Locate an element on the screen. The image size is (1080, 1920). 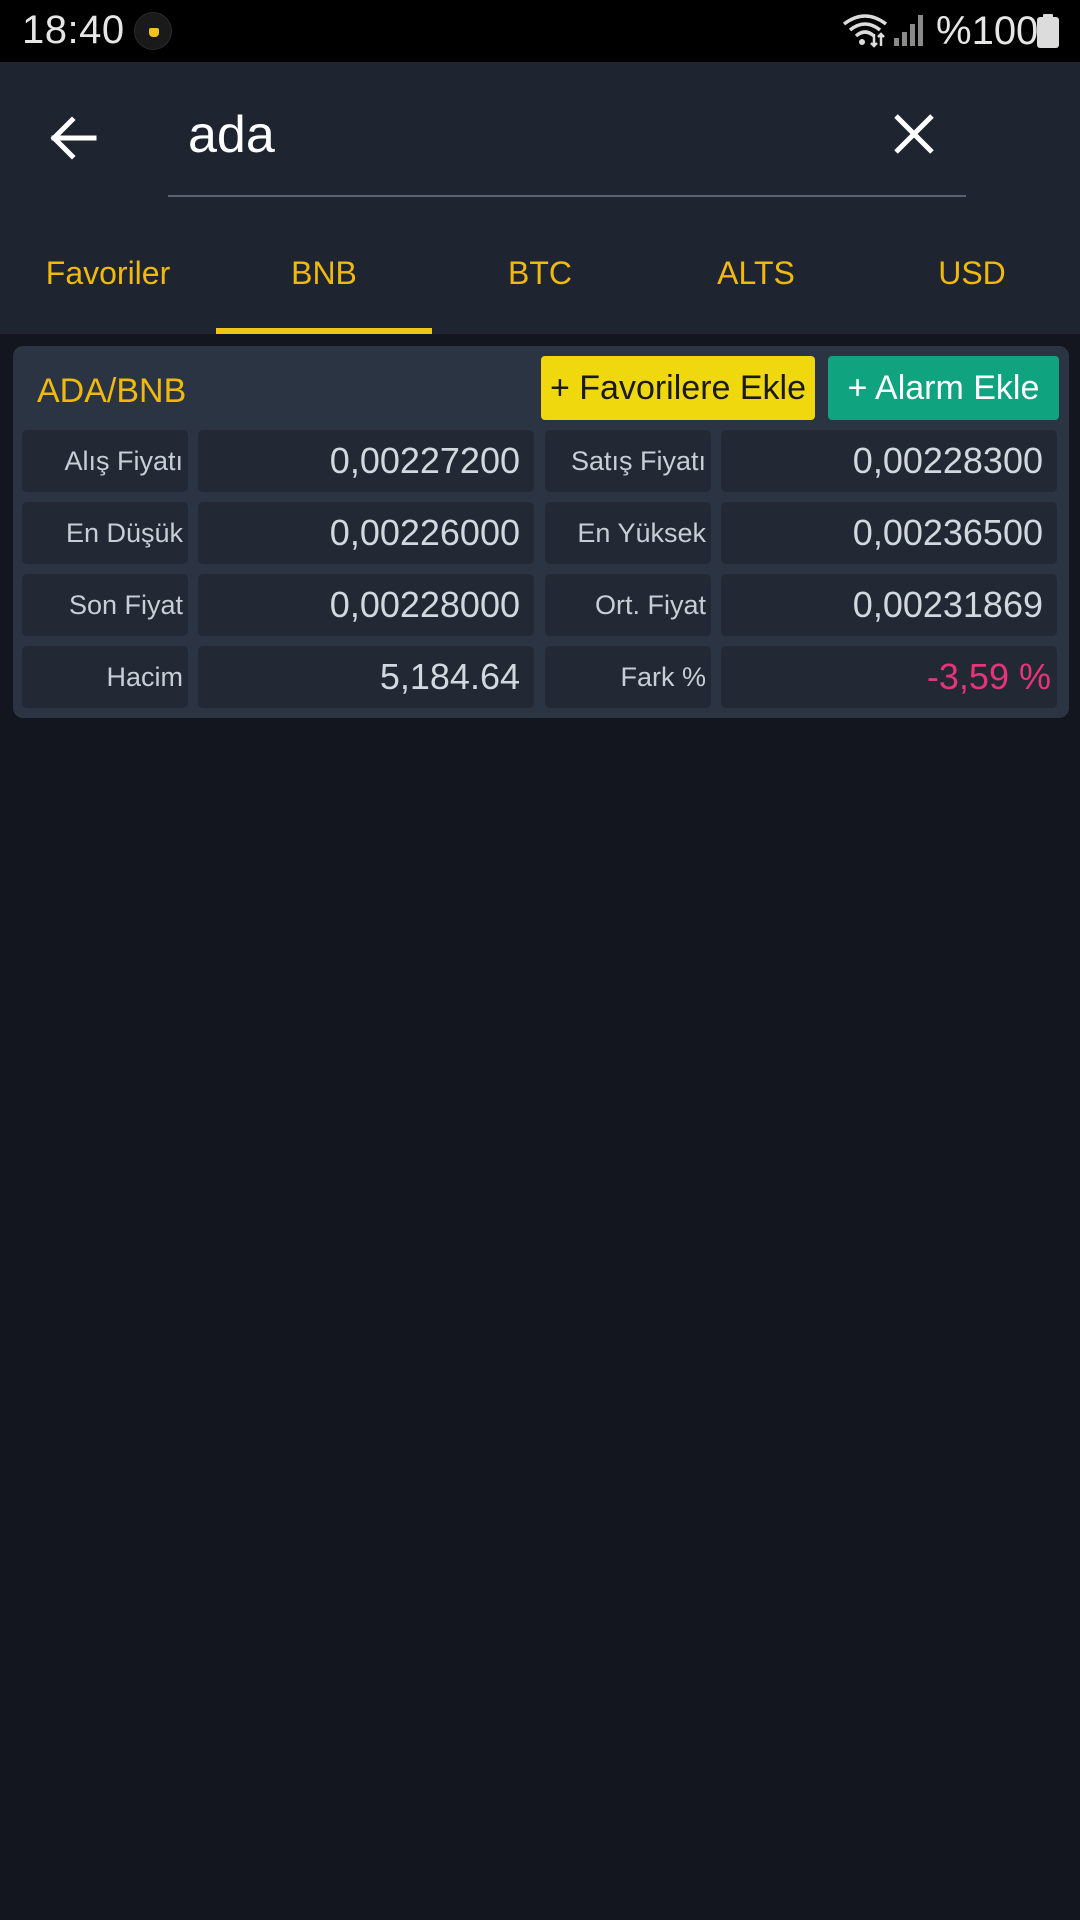
change-percent-label: Fark % is located at coordinates (628, 677).